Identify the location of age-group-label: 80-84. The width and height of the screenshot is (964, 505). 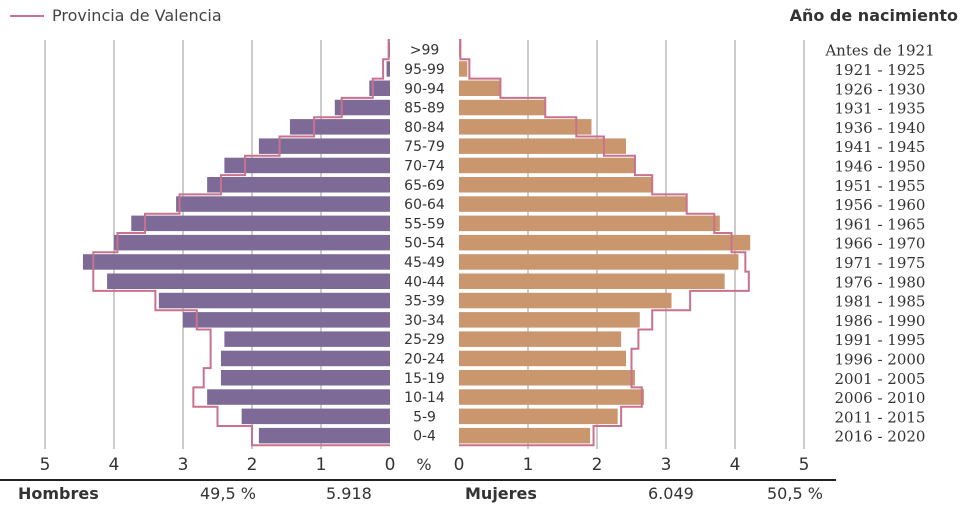
(424, 128).